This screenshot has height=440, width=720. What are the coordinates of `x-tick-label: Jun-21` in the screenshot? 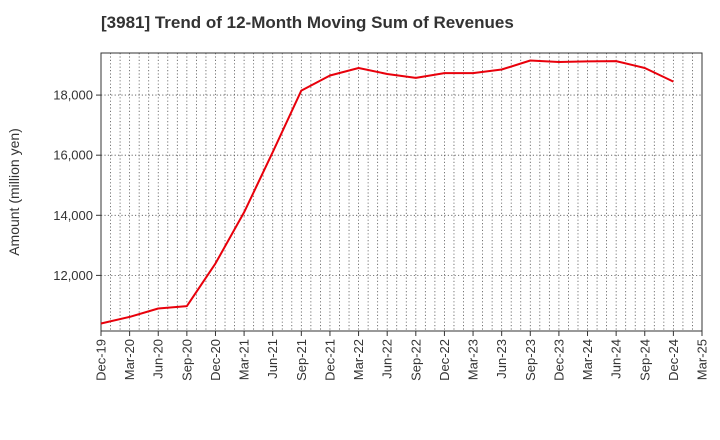 It's located at (272, 359).